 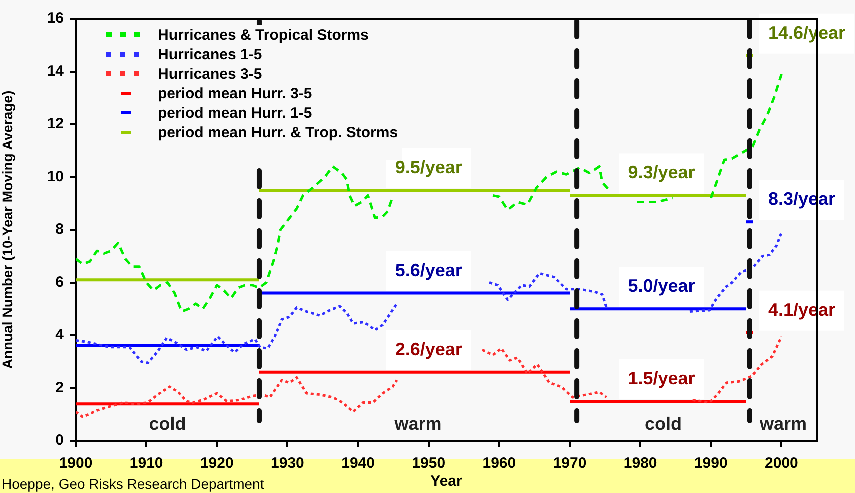 I want to click on legend-label: period mean Hurr. 1-5, so click(x=235, y=113).